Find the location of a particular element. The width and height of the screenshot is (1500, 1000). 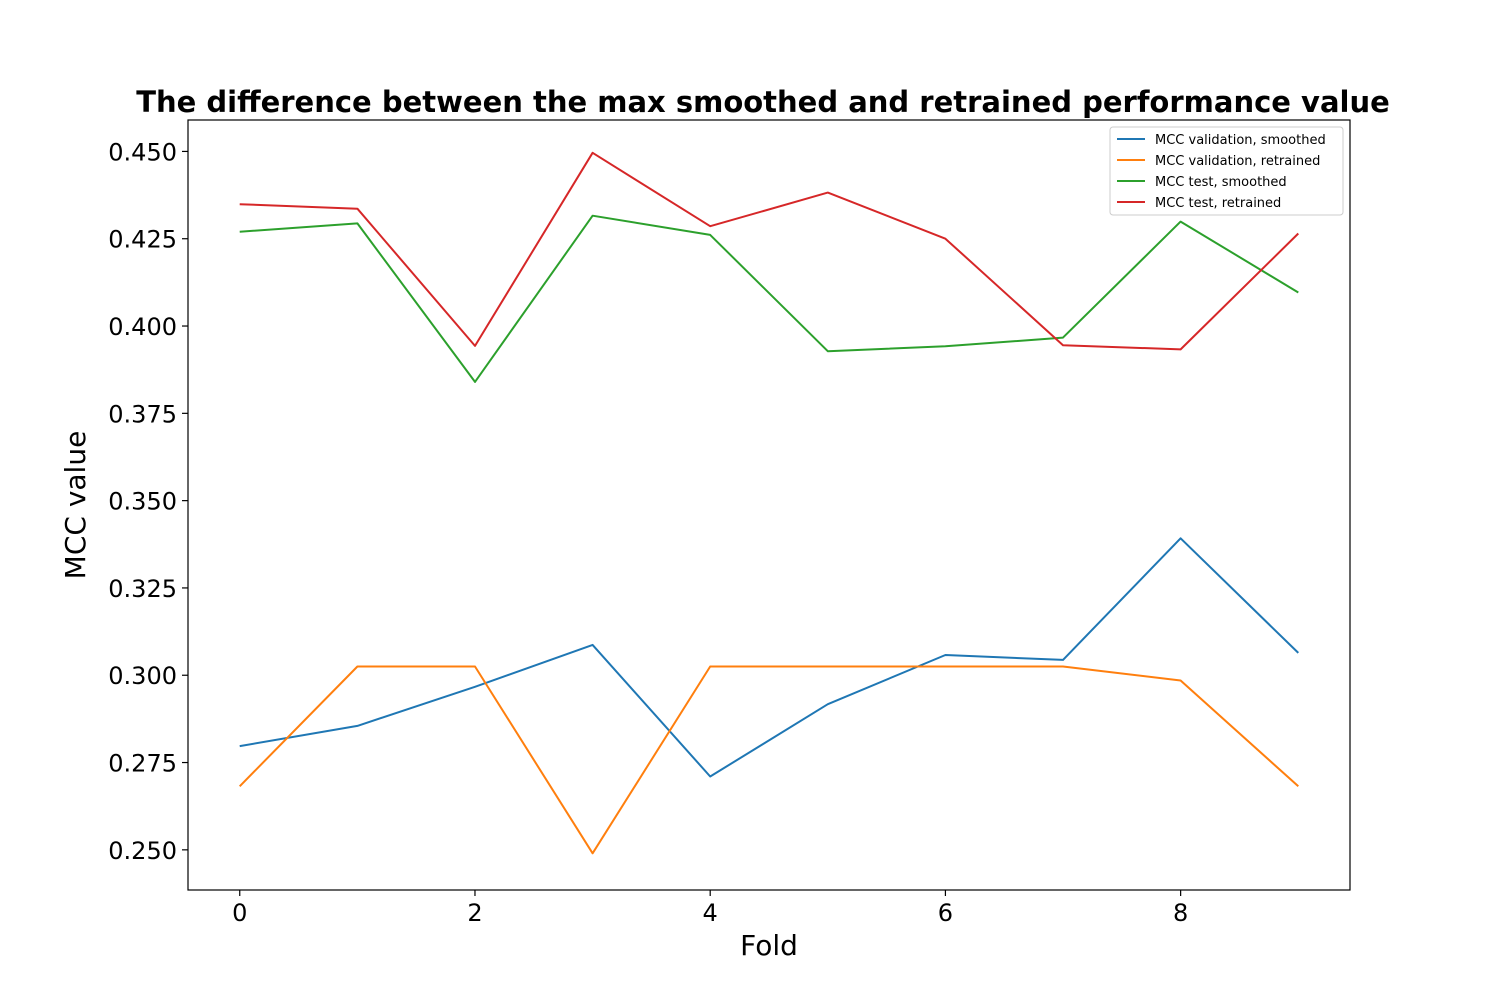

x-tick-label: 6 is located at coordinates (945, 913).